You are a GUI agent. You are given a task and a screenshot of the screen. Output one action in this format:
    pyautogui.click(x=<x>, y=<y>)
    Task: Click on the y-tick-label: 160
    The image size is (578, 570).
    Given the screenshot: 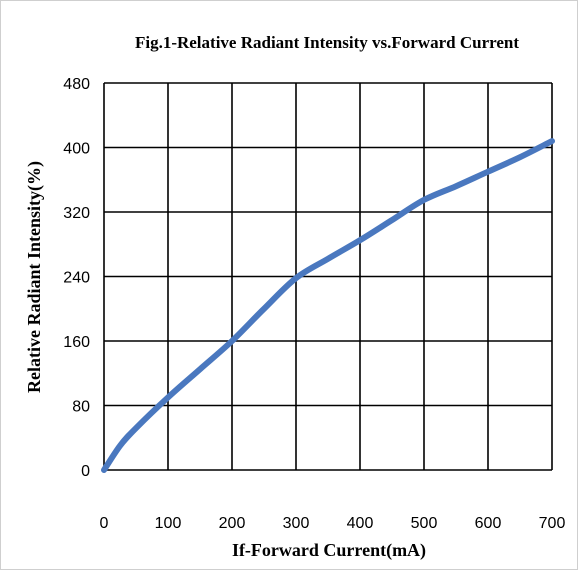 What is the action you would take?
    pyautogui.click(x=76, y=342)
    